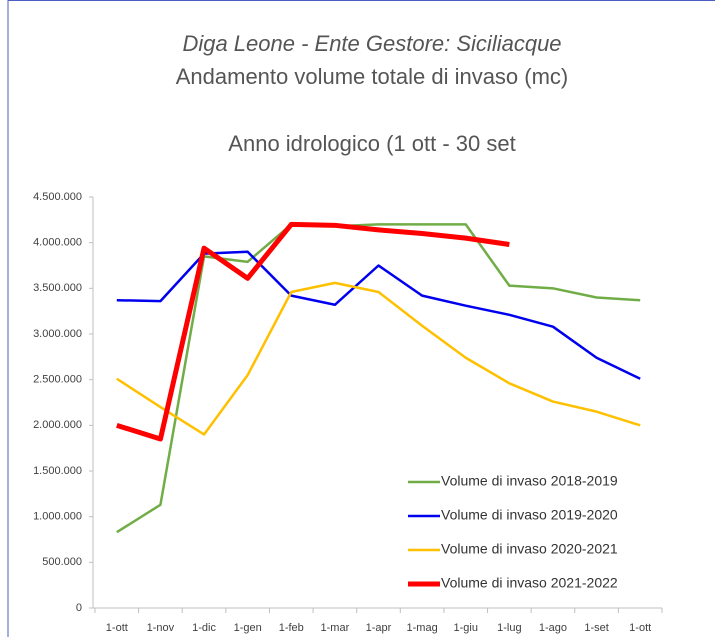 This screenshot has width=715, height=637. I want to click on y-tick-label: 0, so click(79, 608).